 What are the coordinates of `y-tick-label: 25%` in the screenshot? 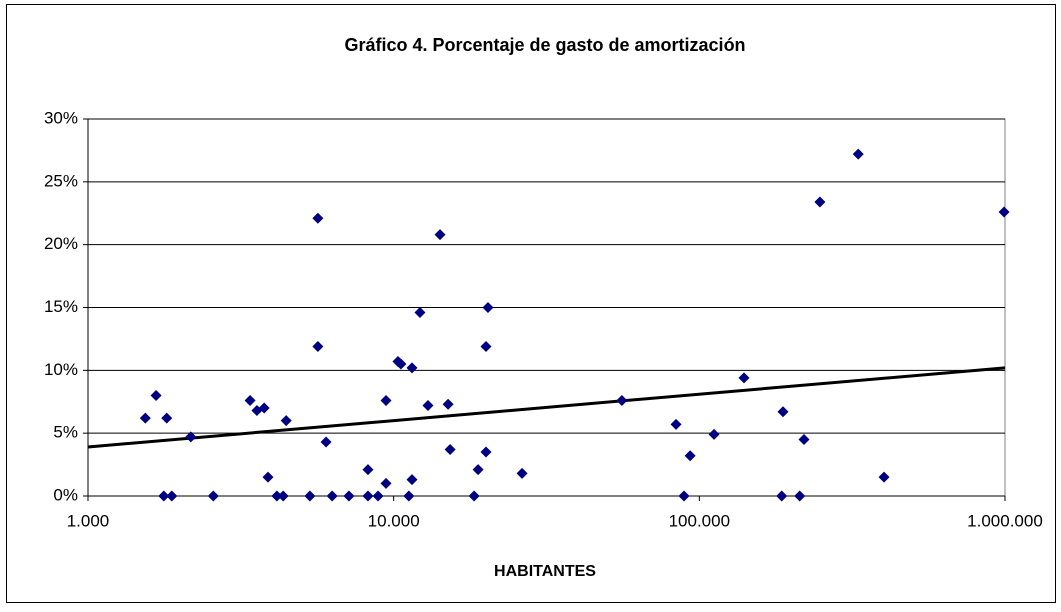 It's located at (61, 180).